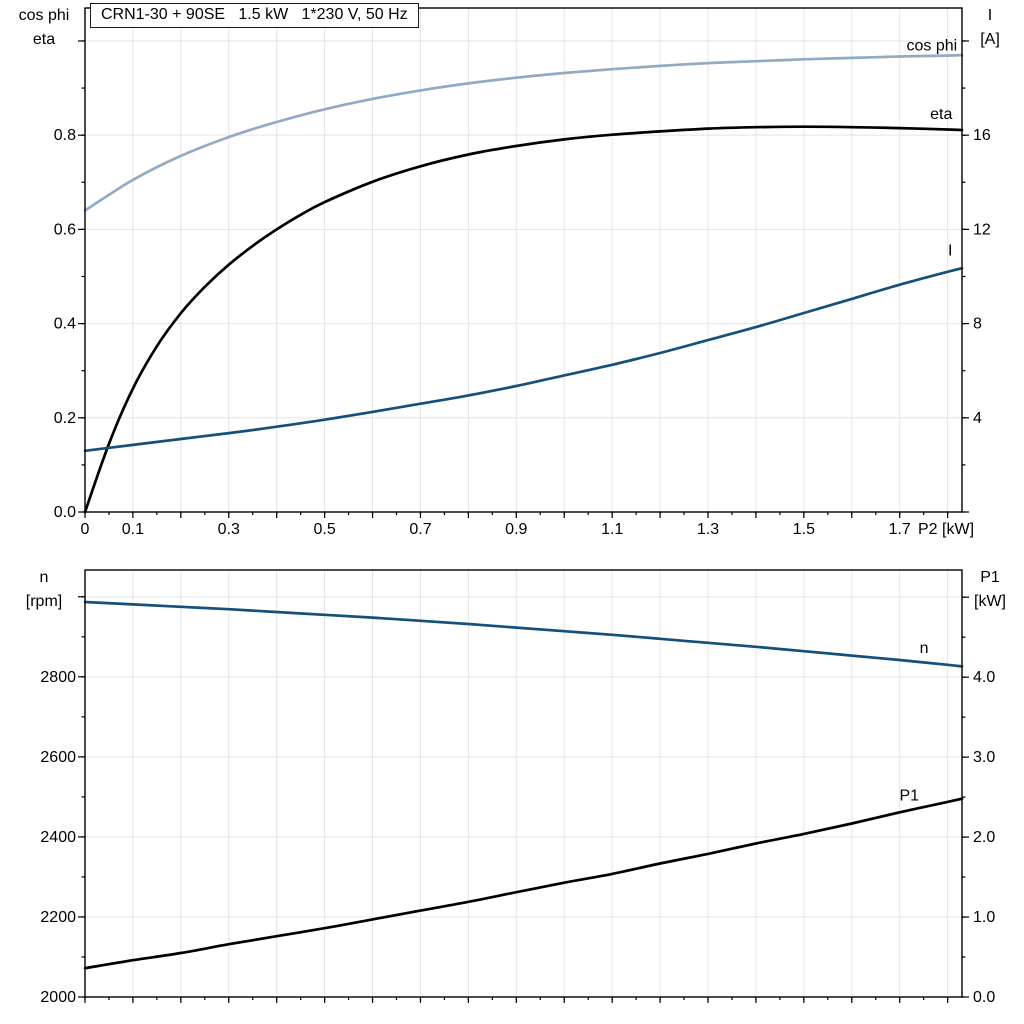 The image size is (1024, 1024). Describe the element at coordinates (229, 529) in the screenshot. I see `x-tick-label: 0.3` at that location.